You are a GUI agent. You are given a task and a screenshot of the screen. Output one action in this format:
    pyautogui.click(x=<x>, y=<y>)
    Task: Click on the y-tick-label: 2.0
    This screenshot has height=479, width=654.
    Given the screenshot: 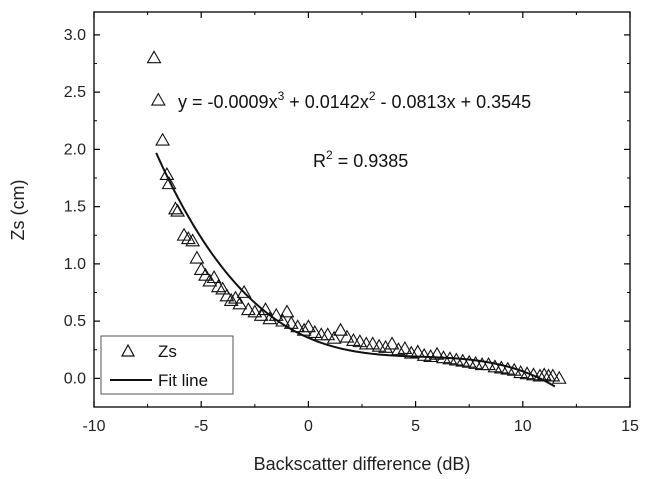 What is the action you would take?
    pyautogui.click(x=75, y=149)
    